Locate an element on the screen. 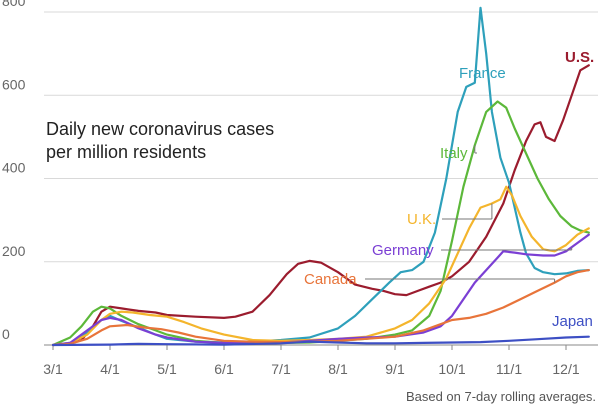 Image resolution: width=600 pixels, height=407 pixels. y-tick-label-600: 600 is located at coordinates (14, 84).